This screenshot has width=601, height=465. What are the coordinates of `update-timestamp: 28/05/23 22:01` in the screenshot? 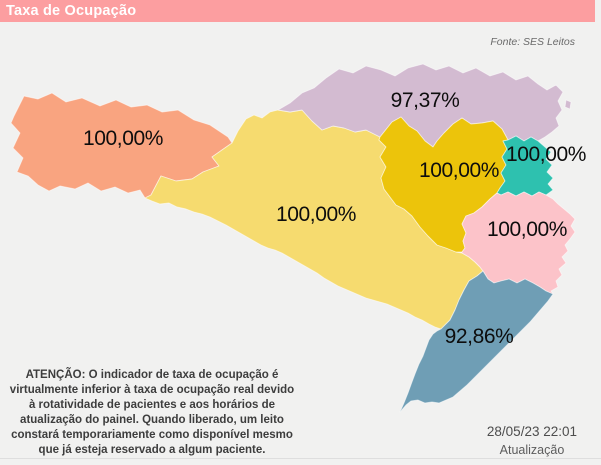 It's located at (531, 431).